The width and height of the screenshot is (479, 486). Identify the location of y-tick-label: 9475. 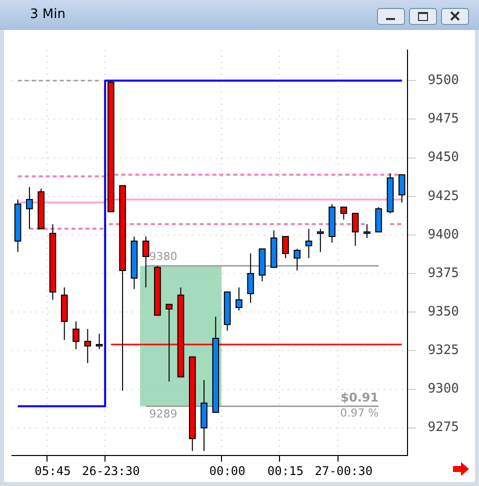
(444, 119).